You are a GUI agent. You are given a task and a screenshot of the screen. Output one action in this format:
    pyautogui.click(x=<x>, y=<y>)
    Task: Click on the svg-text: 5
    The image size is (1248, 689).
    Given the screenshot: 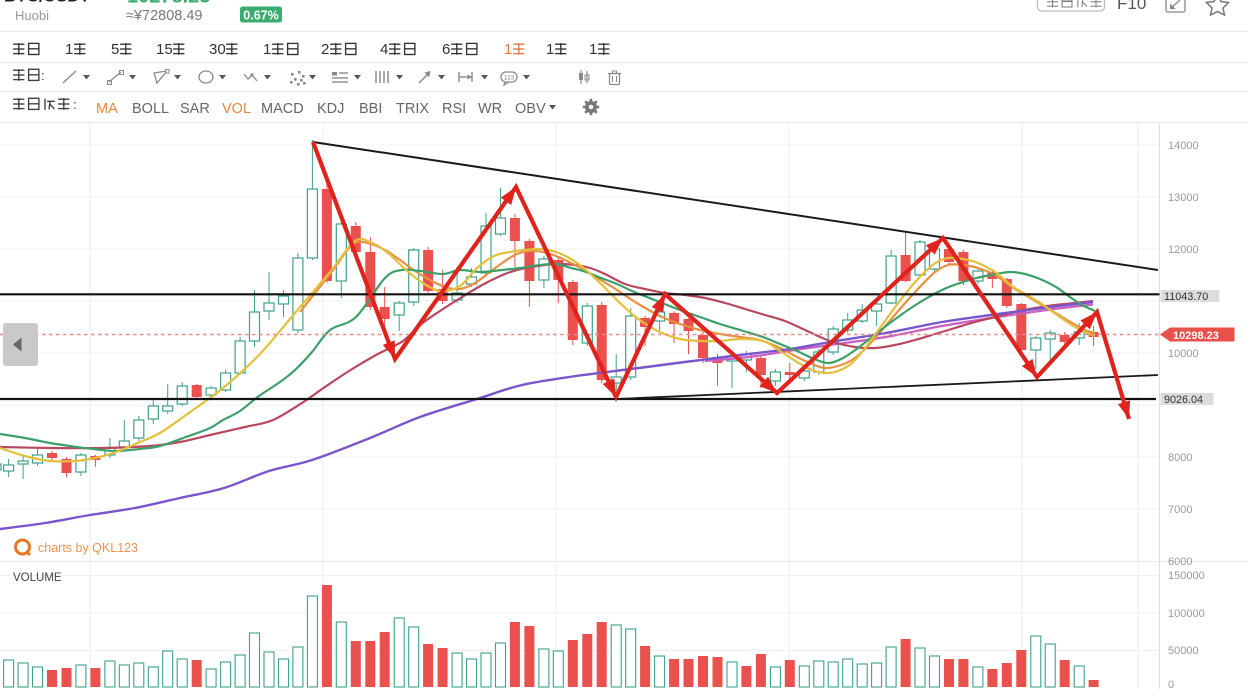 What is the action you would take?
    pyautogui.click(x=115, y=49)
    